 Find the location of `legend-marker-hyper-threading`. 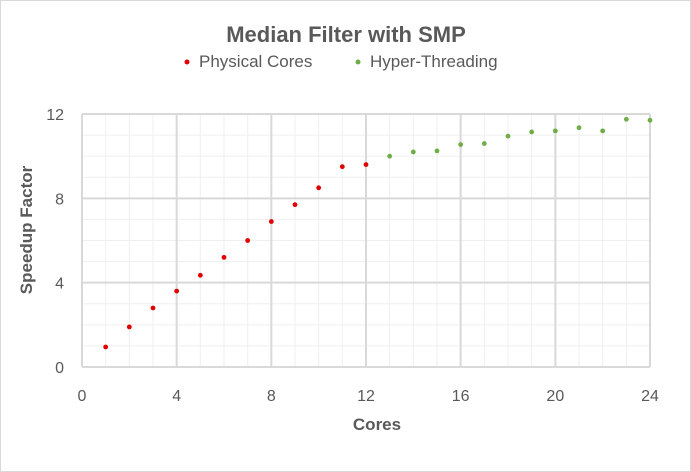

legend-marker-hyper-threading is located at coordinates (358, 62).